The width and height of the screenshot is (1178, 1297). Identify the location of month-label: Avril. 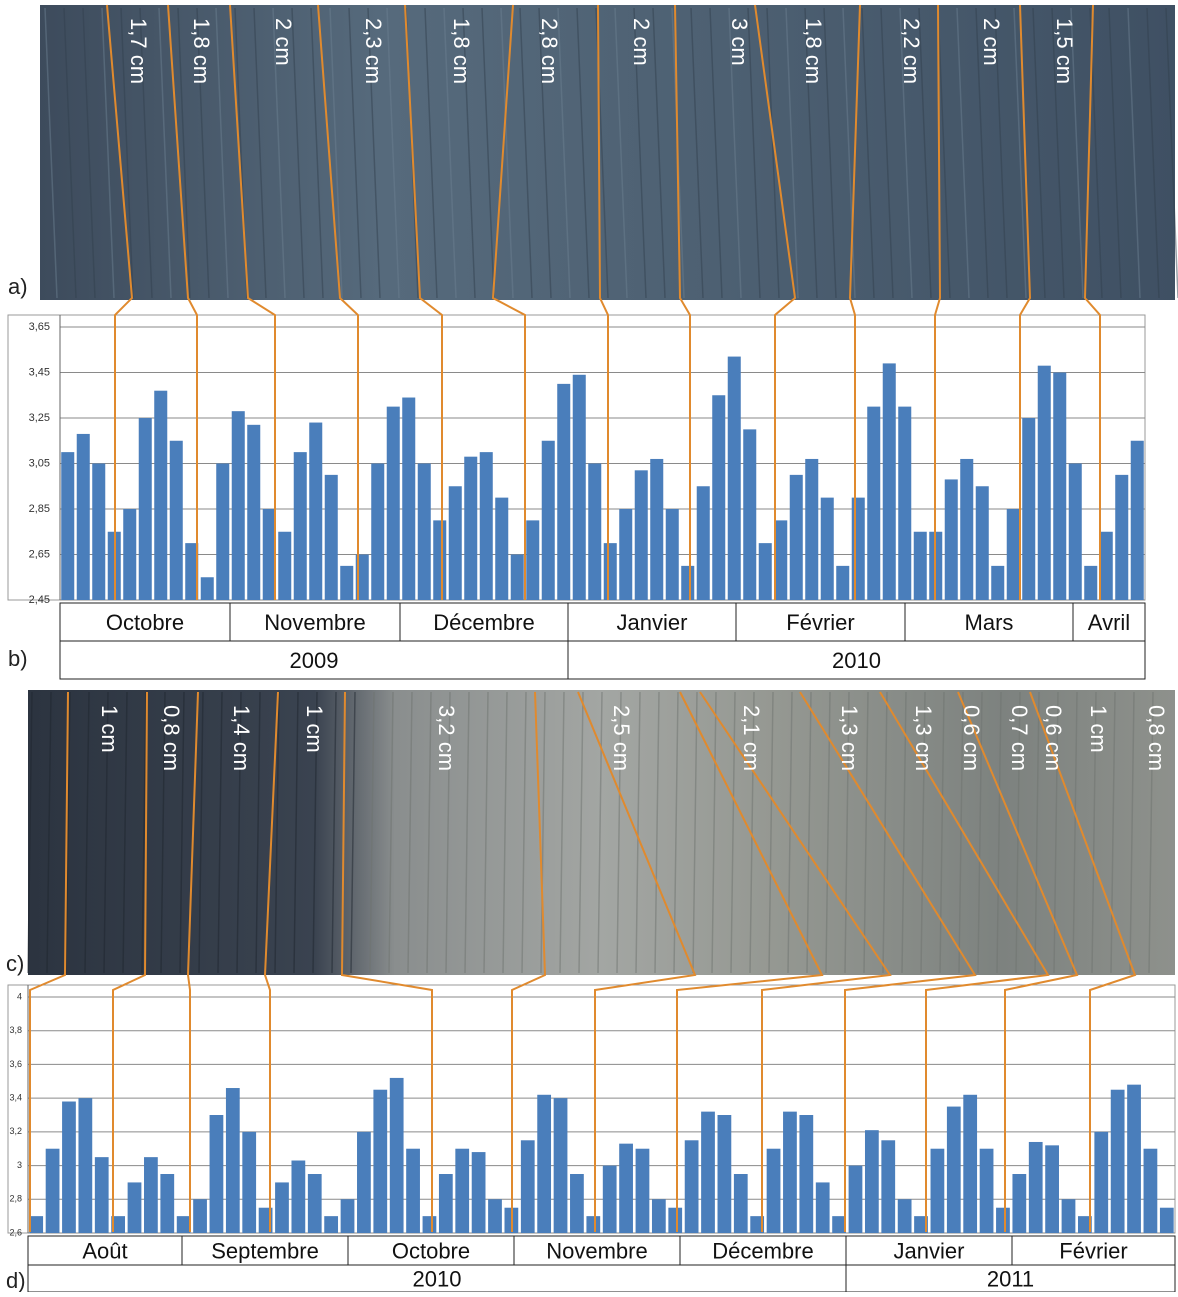
(1109, 622).